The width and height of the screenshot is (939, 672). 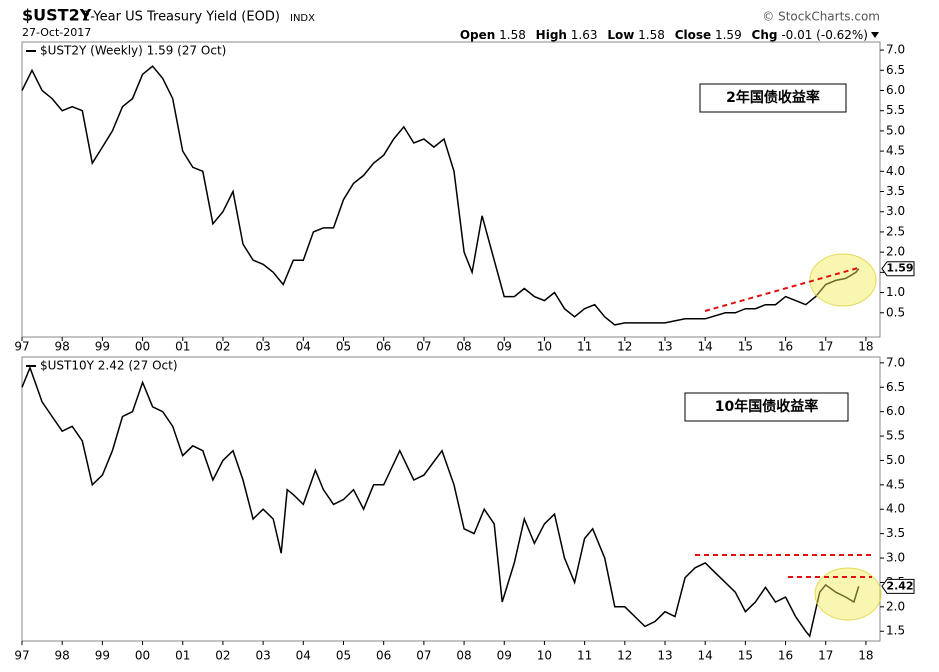 What do you see at coordinates (302, 18) in the screenshot?
I see `exchange: INDX` at bounding box center [302, 18].